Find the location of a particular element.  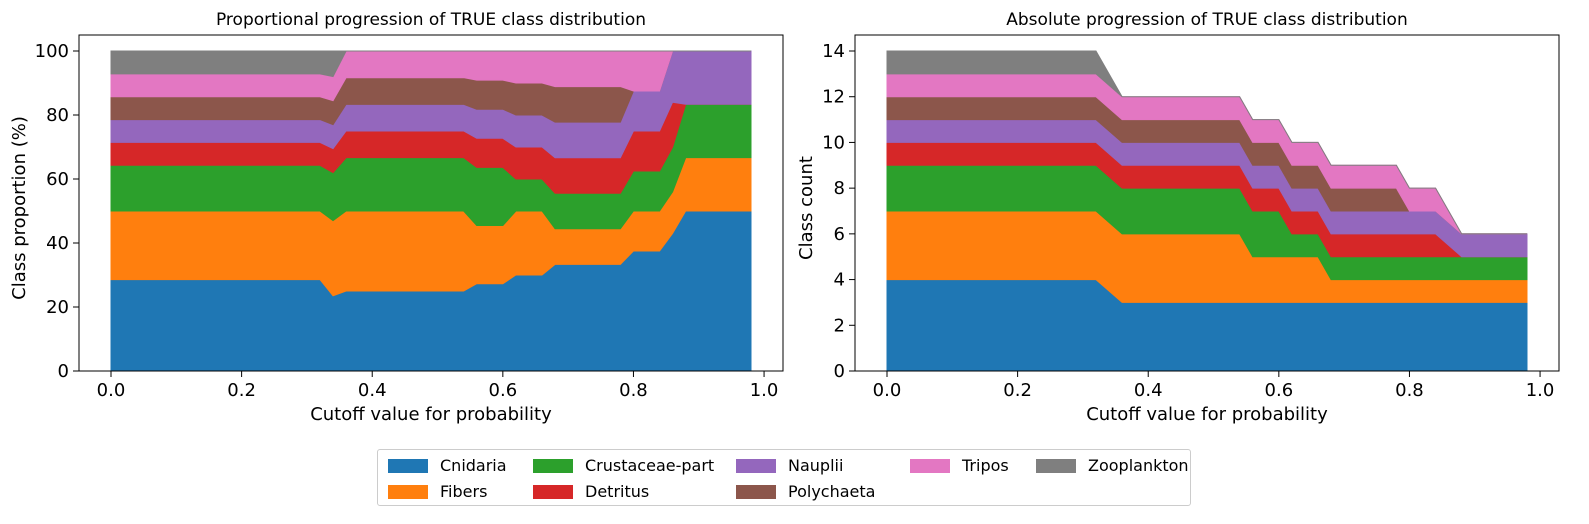

y-axis-label: Class proportion (%) is located at coordinates (19, 208).